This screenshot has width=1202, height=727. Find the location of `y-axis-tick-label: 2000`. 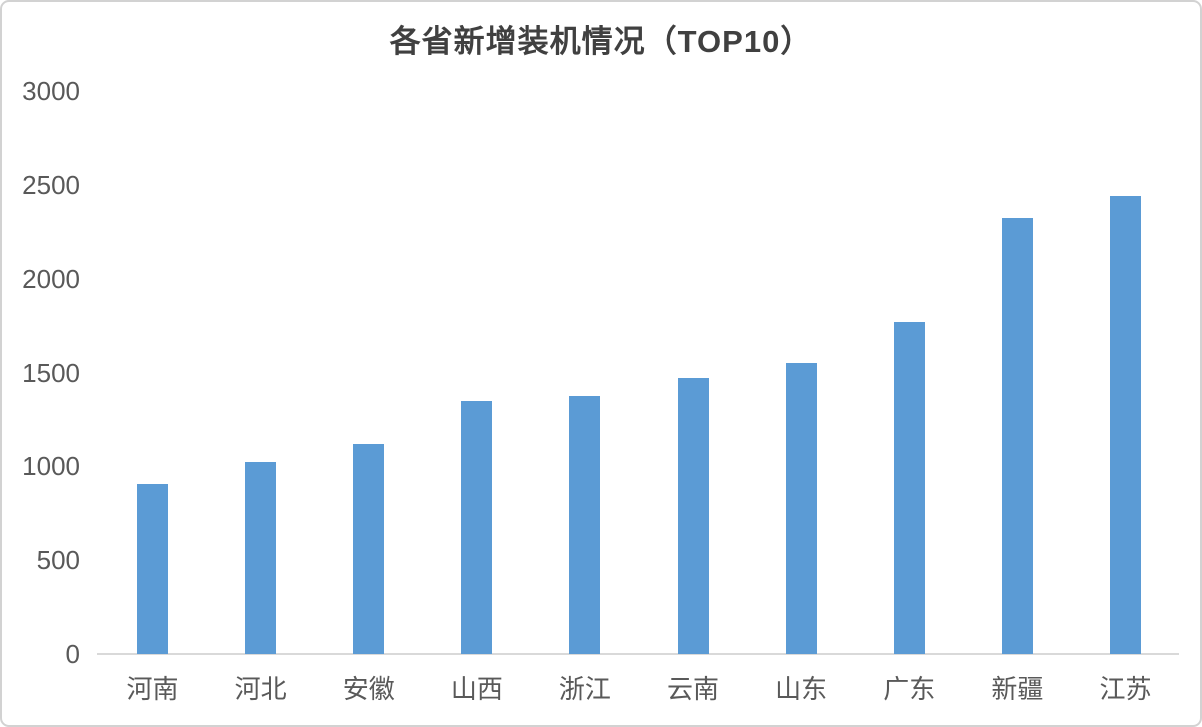

y-axis-tick-label: 2000 is located at coordinates (51, 278).